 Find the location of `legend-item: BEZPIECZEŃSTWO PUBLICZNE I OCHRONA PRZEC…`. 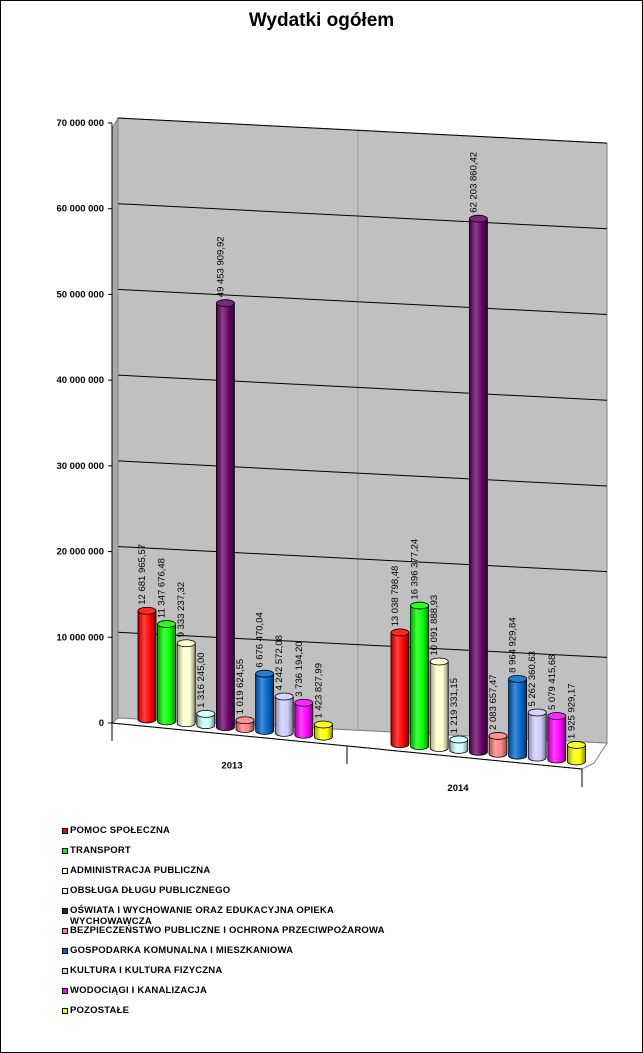

legend-item: BEZPIECZEŃSTWO PUBLICZNE I OCHRONA PRZEC… is located at coordinates (342, 932).